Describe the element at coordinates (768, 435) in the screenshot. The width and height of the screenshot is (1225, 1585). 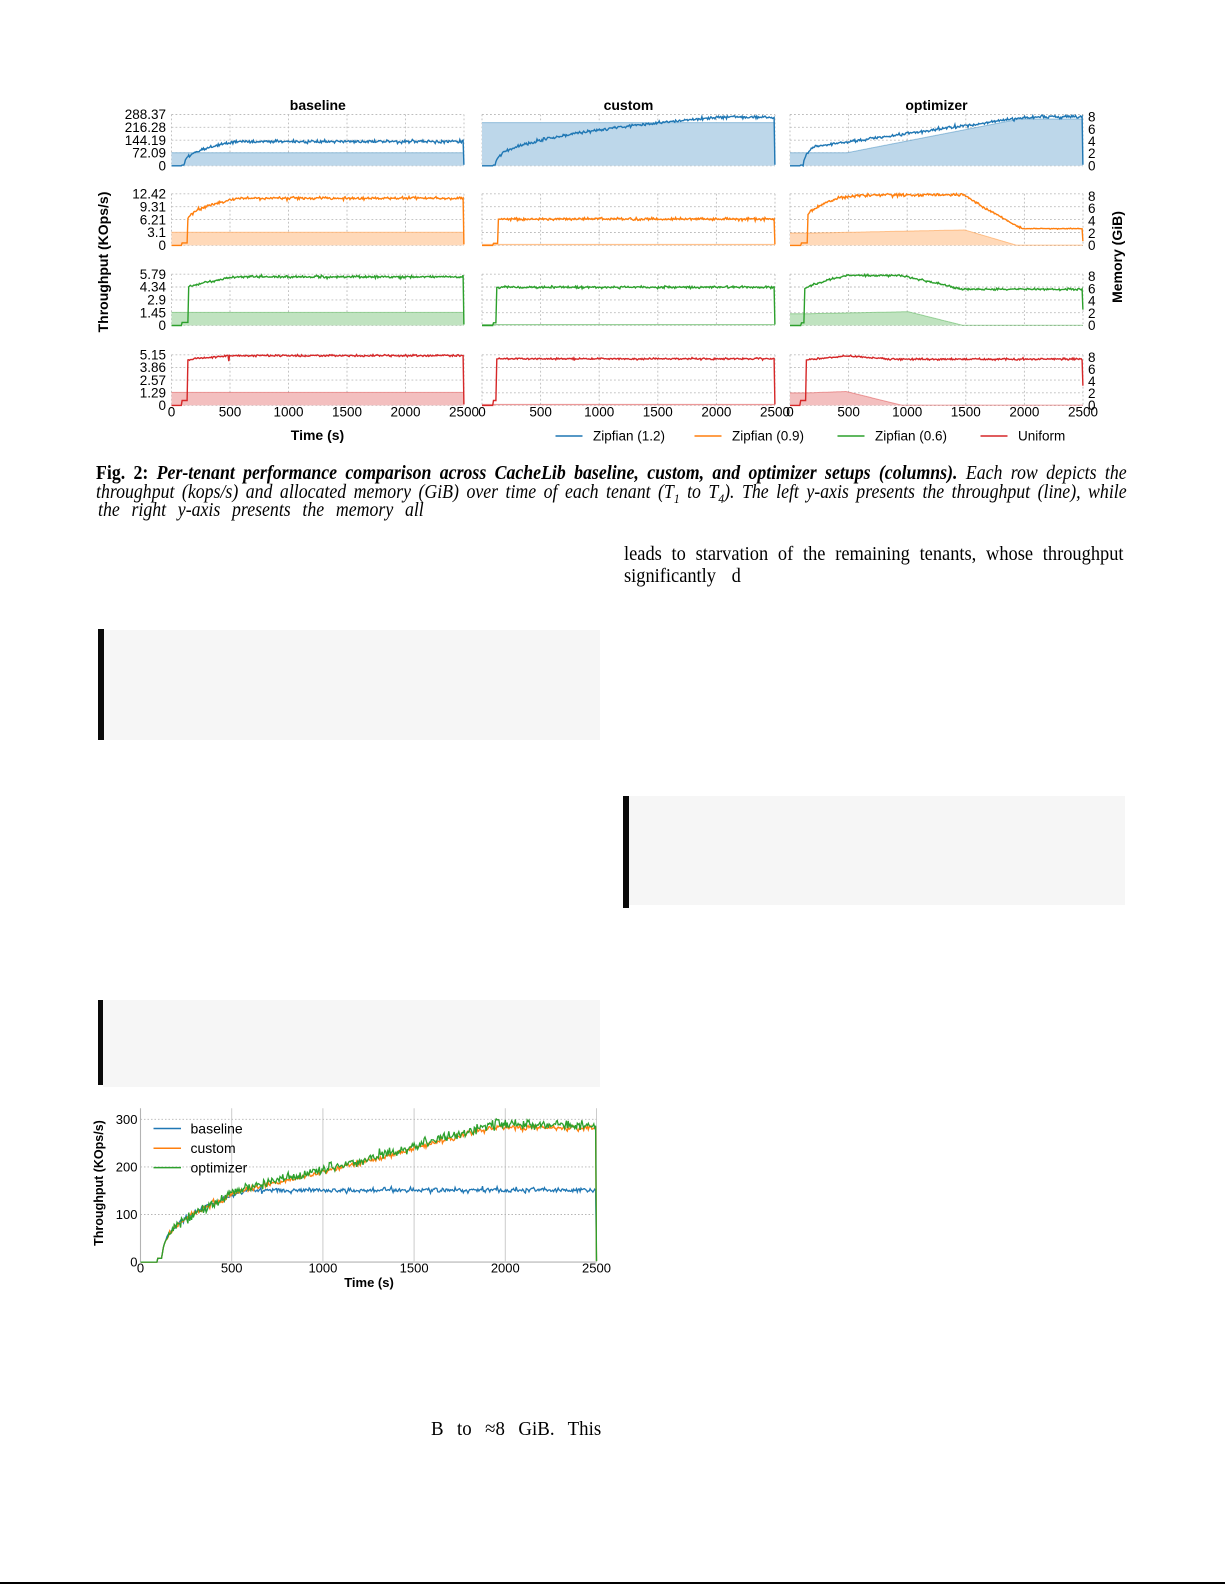
I see `svg-text: Zipfian (0.9)` at that location.